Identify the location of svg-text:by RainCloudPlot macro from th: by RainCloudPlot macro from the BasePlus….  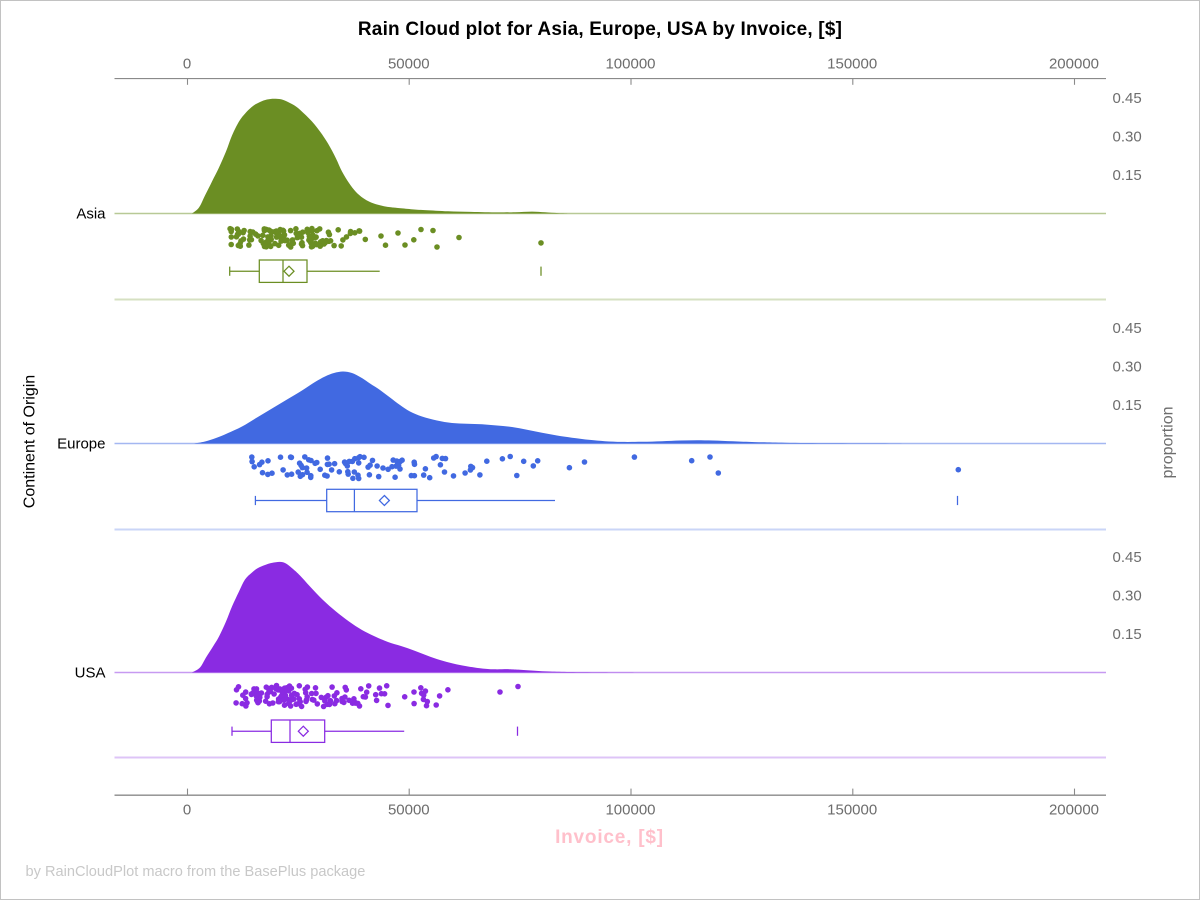
(196, 872).